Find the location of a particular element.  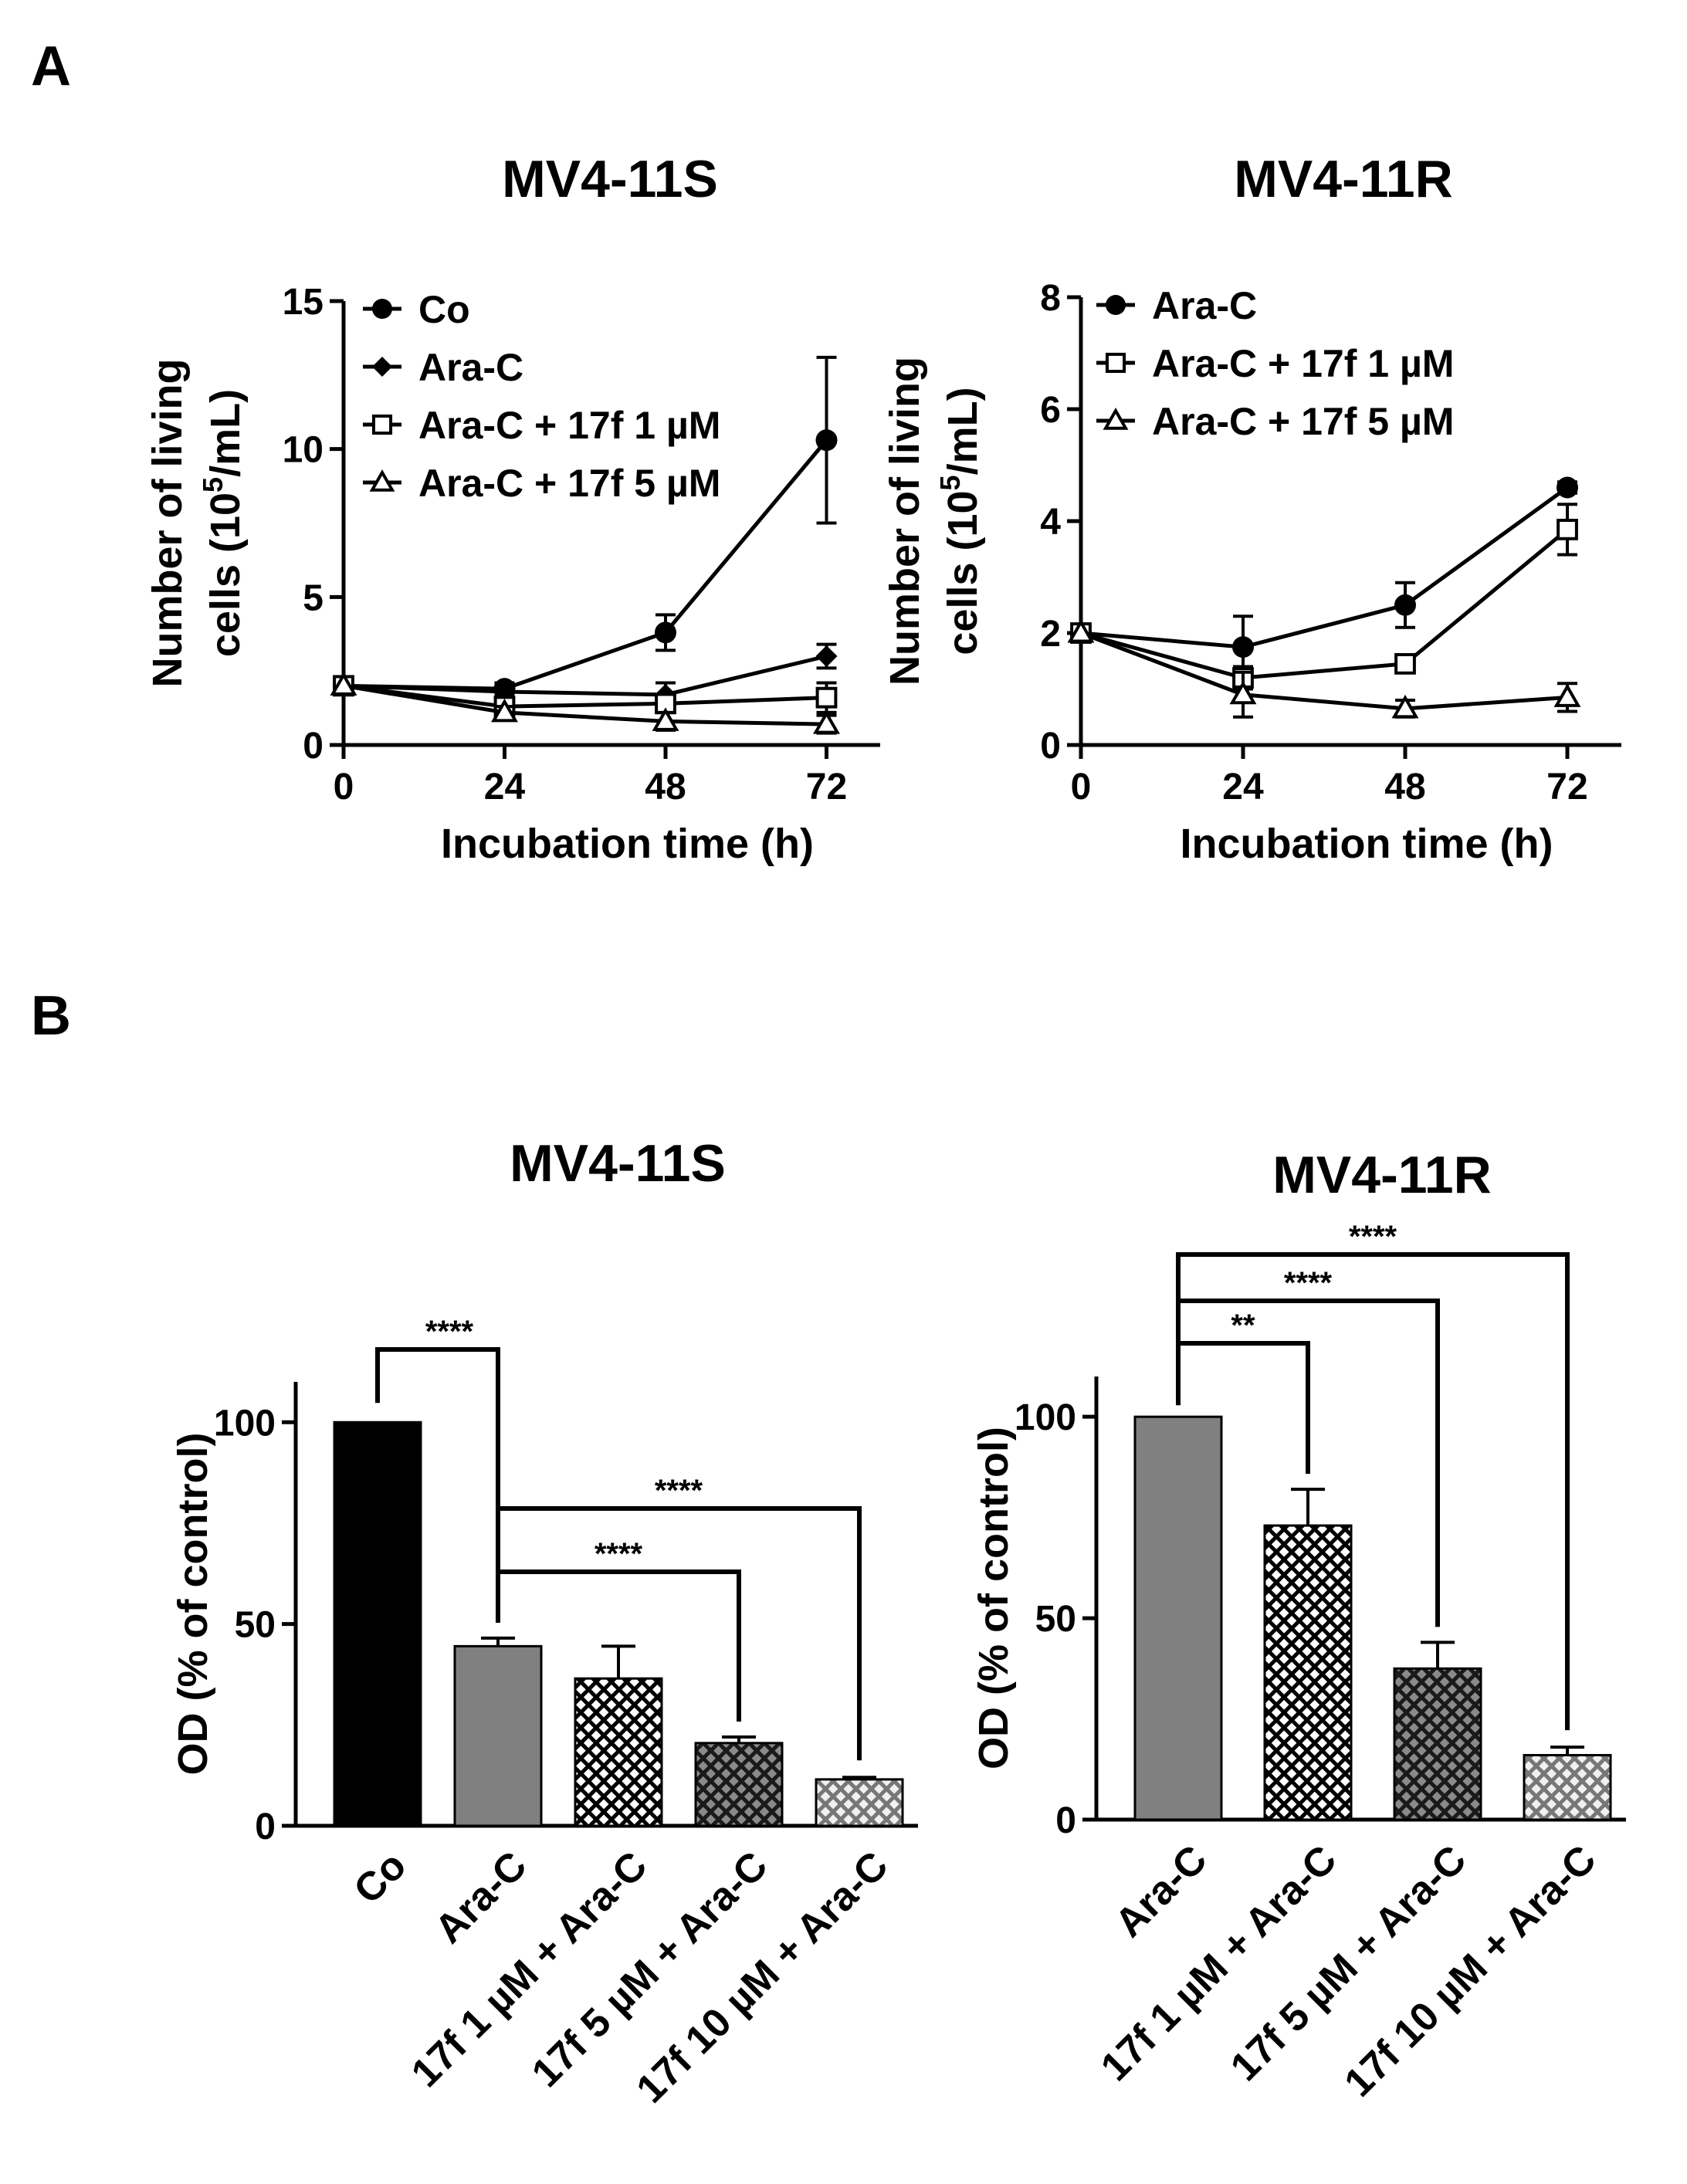

panel-label-b: B is located at coordinates (51, 1016).